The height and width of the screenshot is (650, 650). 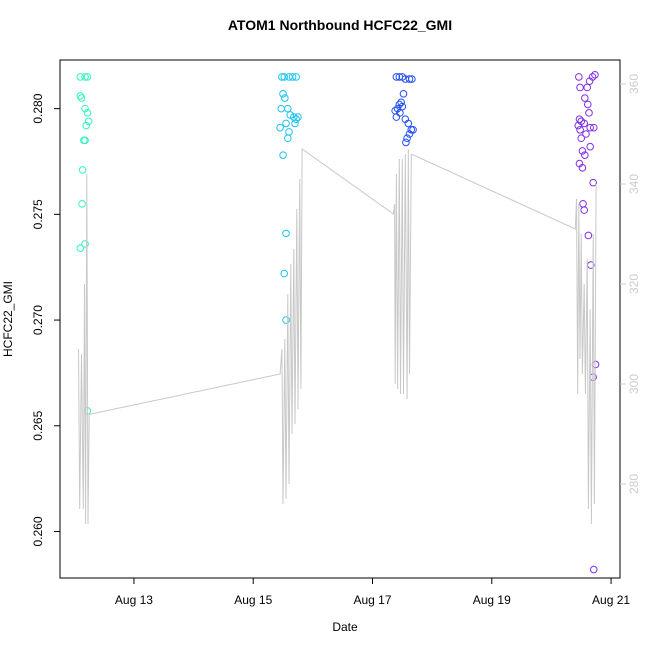 What do you see at coordinates (345, 627) in the screenshot?
I see `x-axis-label: Date` at bounding box center [345, 627].